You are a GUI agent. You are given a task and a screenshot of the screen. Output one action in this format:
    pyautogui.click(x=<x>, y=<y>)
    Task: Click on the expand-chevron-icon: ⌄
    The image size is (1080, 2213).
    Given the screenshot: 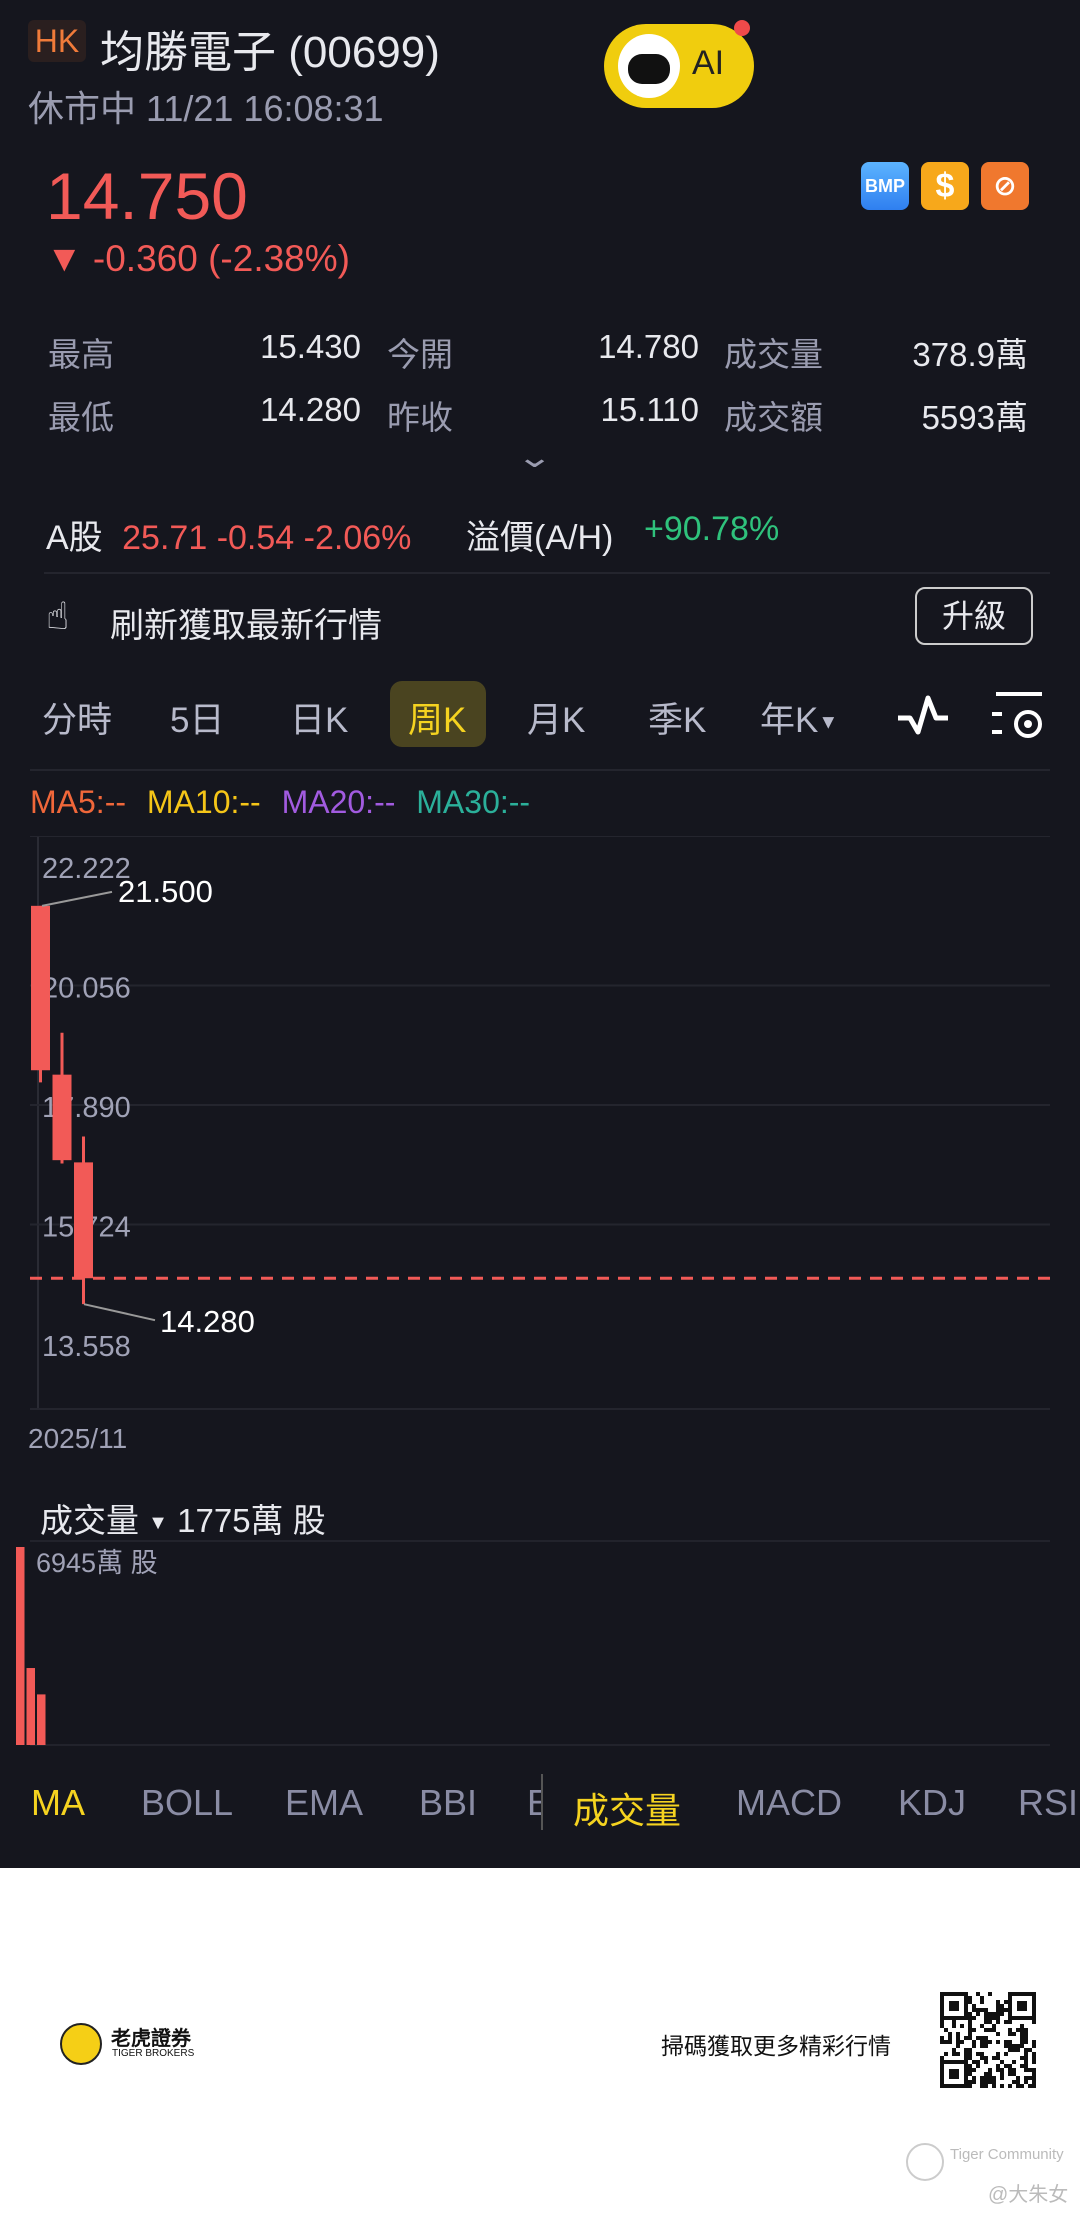 What is the action you would take?
    pyautogui.click(x=534, y=457)
    